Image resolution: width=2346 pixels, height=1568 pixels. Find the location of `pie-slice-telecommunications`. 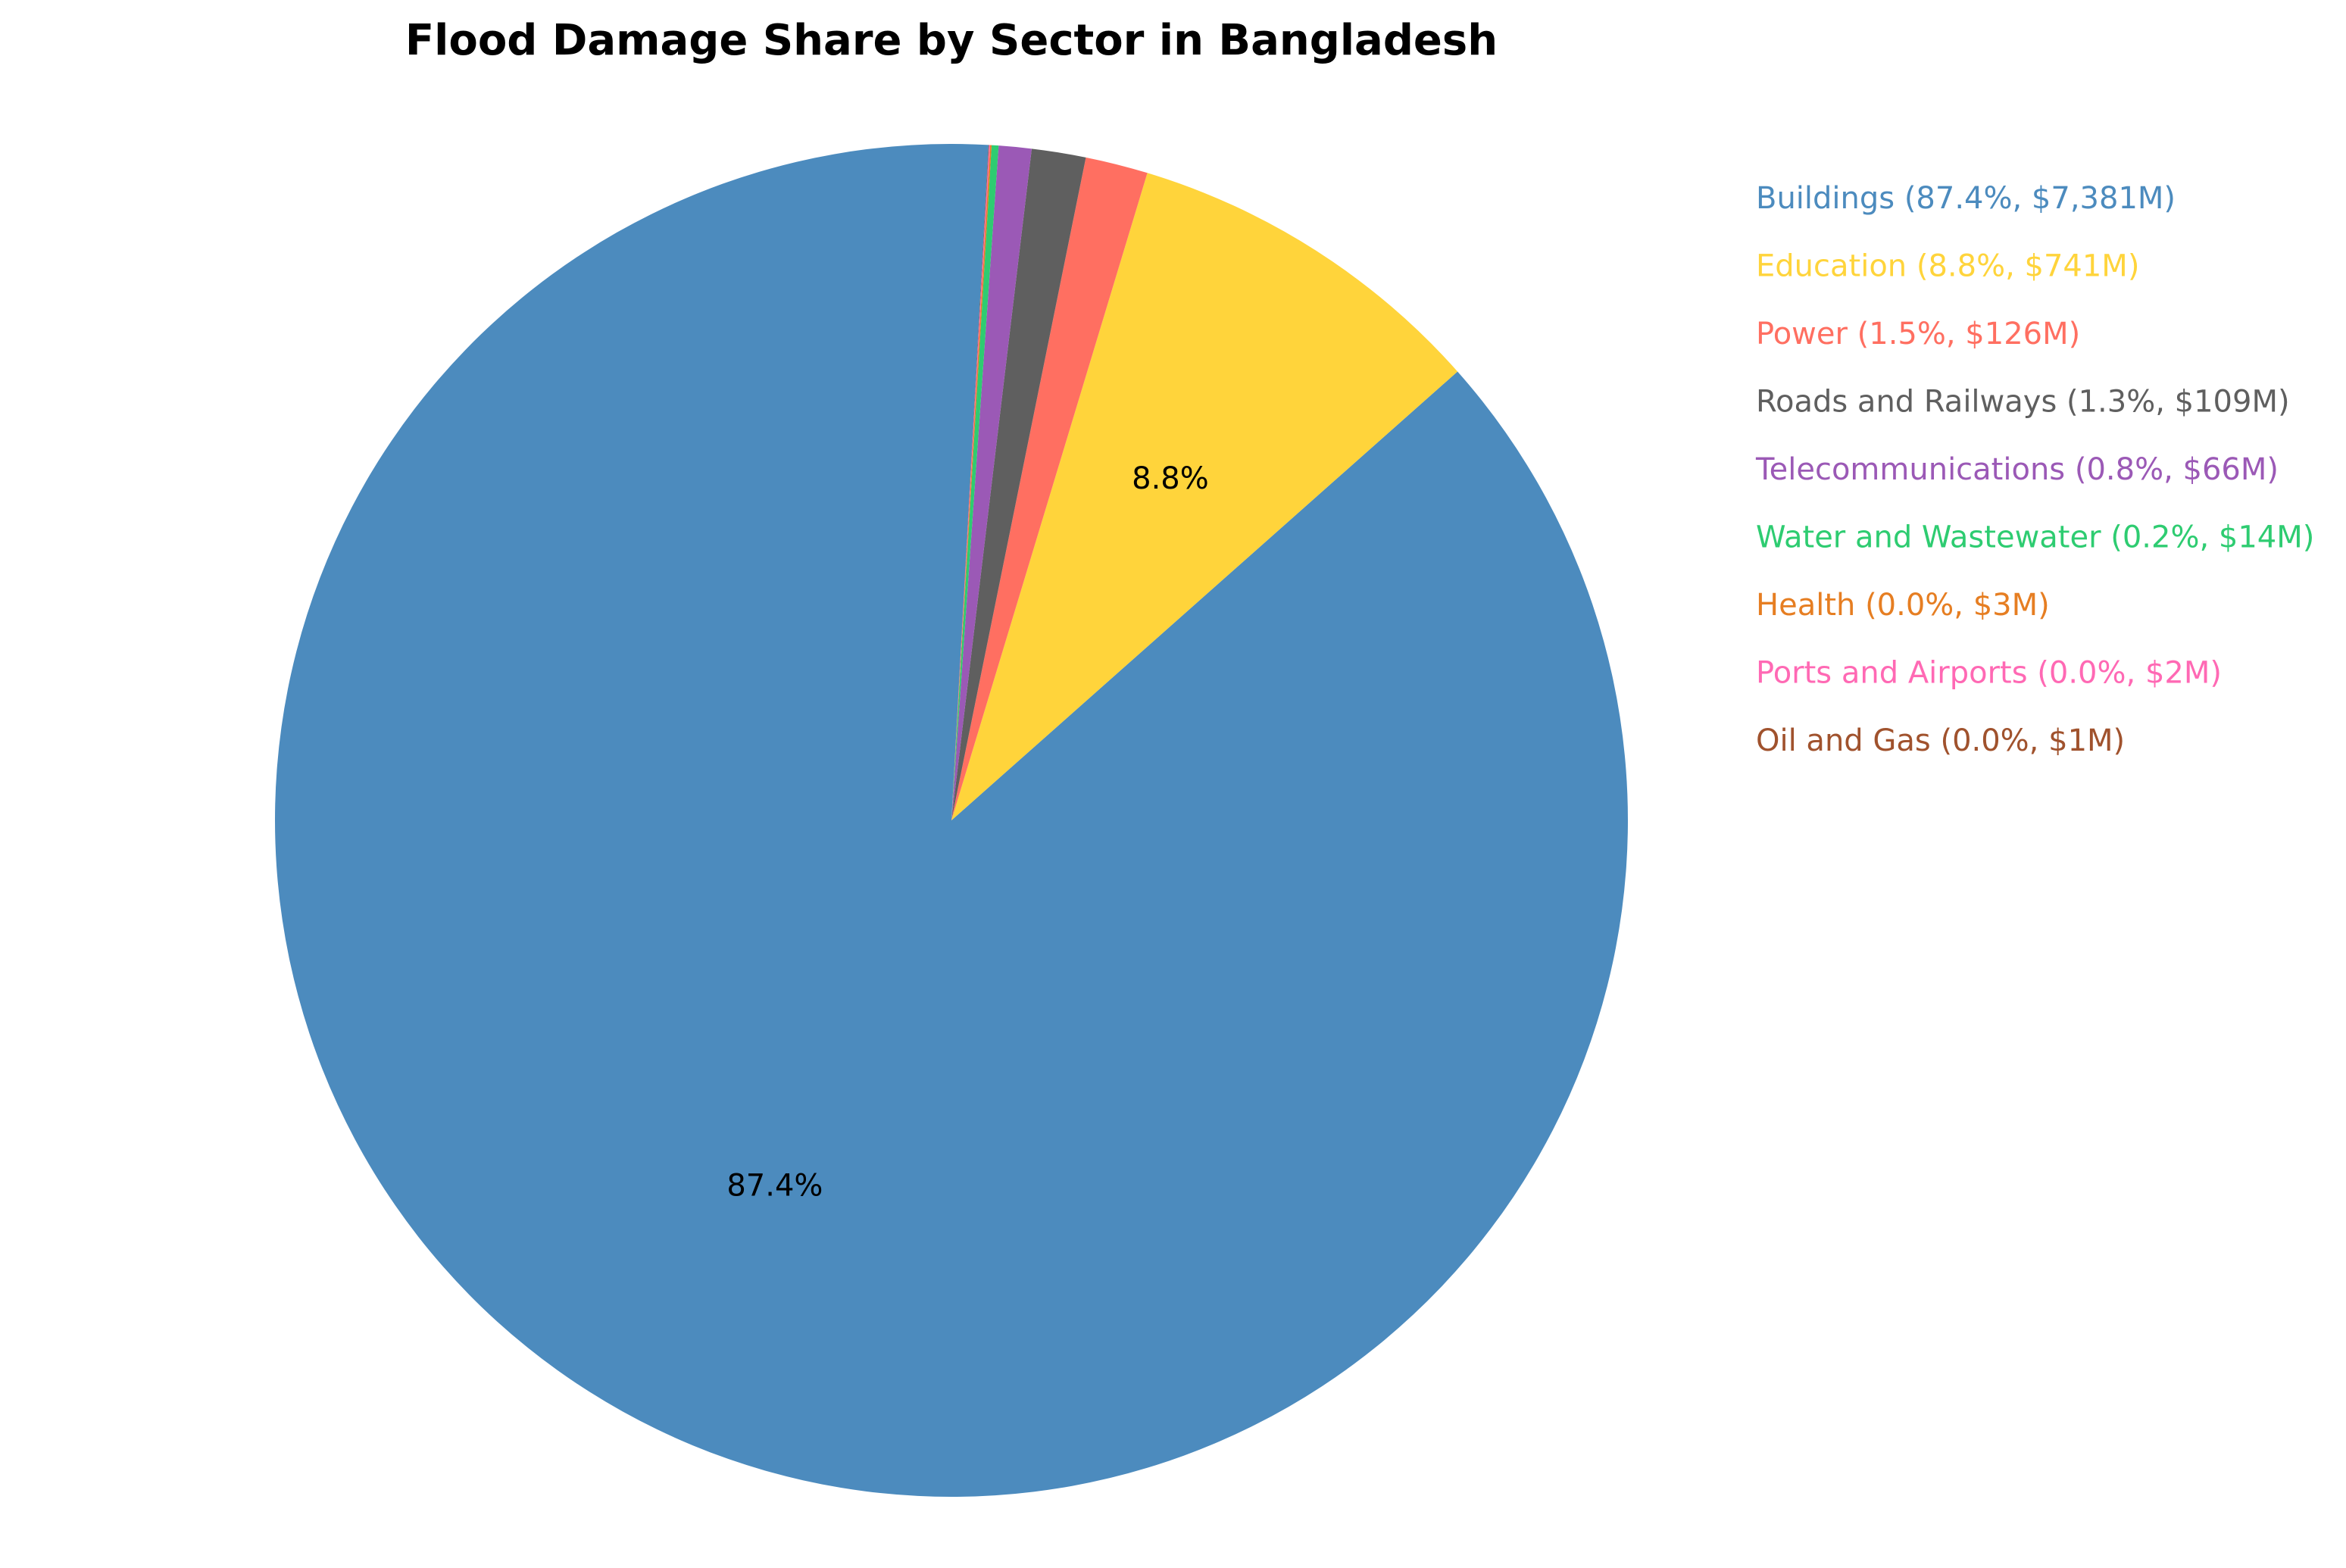

pie-slice-telecommunications is located at coordinates (992, 483).